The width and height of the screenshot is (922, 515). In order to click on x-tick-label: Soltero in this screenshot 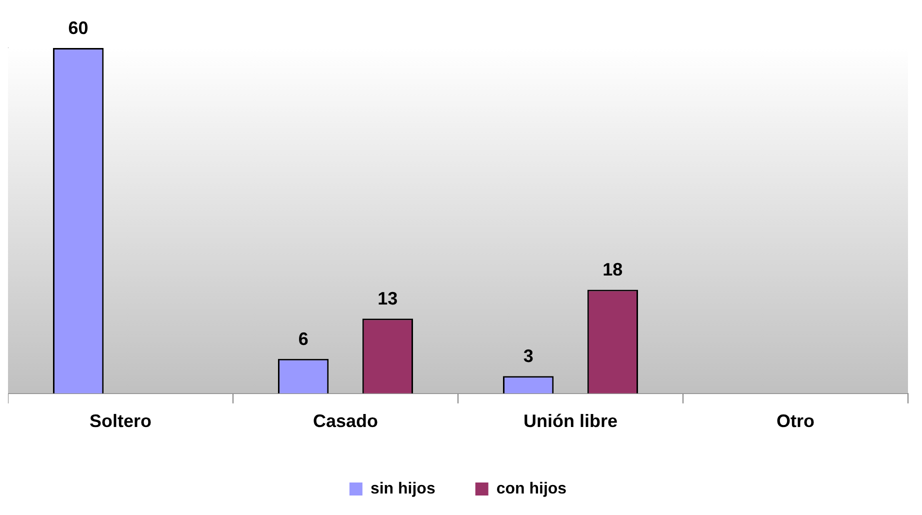, I will do `click(120, 421)`.